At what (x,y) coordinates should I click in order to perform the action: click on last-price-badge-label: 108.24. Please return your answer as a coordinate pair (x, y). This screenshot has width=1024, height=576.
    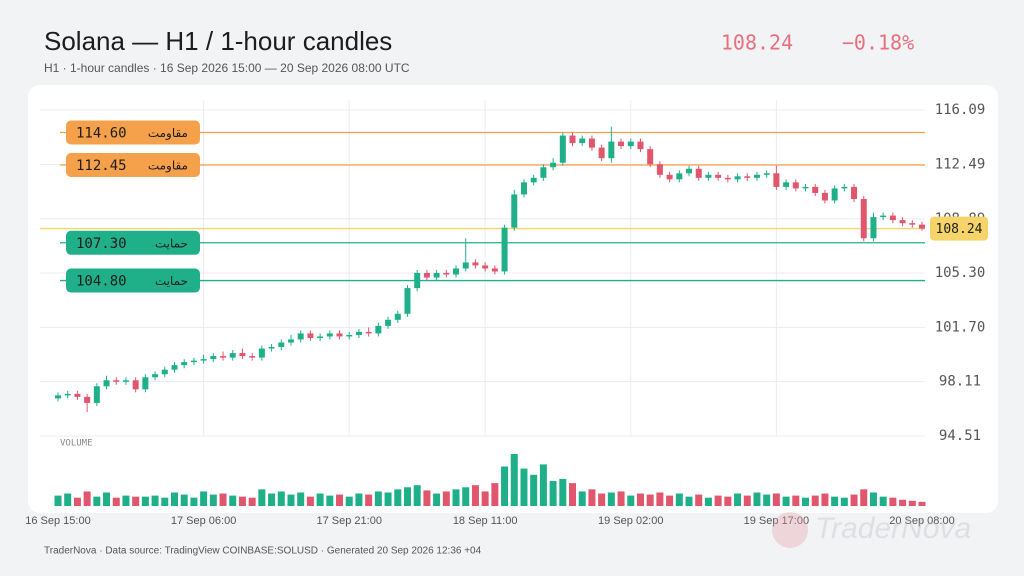
    Looking at the image, I should click on (959, 229).